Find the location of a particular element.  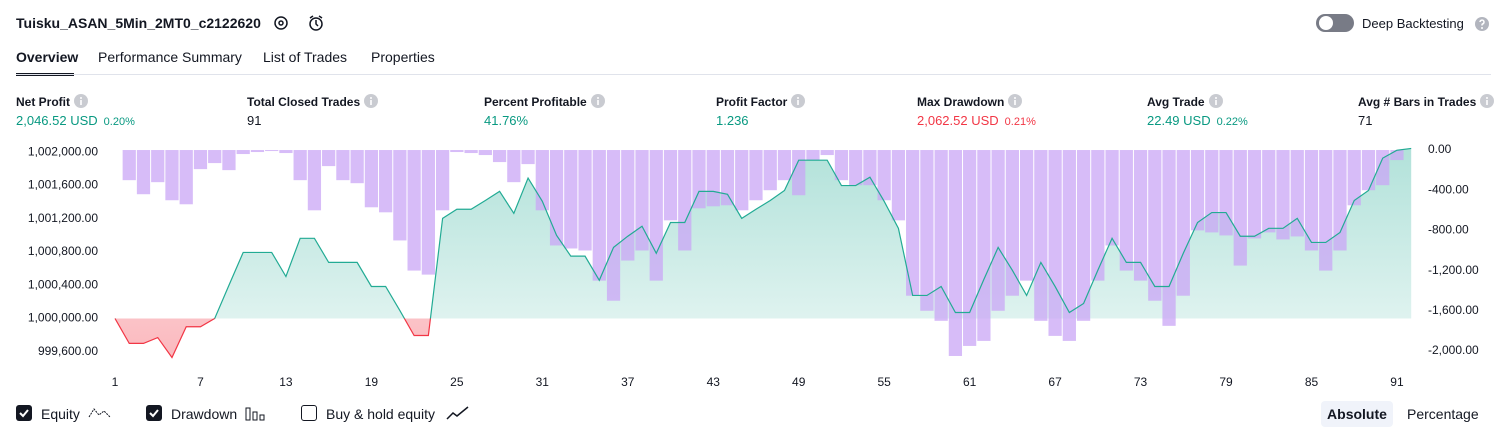

y2-tick-label: -2,000.00 is located at coordinates (1453, 350).